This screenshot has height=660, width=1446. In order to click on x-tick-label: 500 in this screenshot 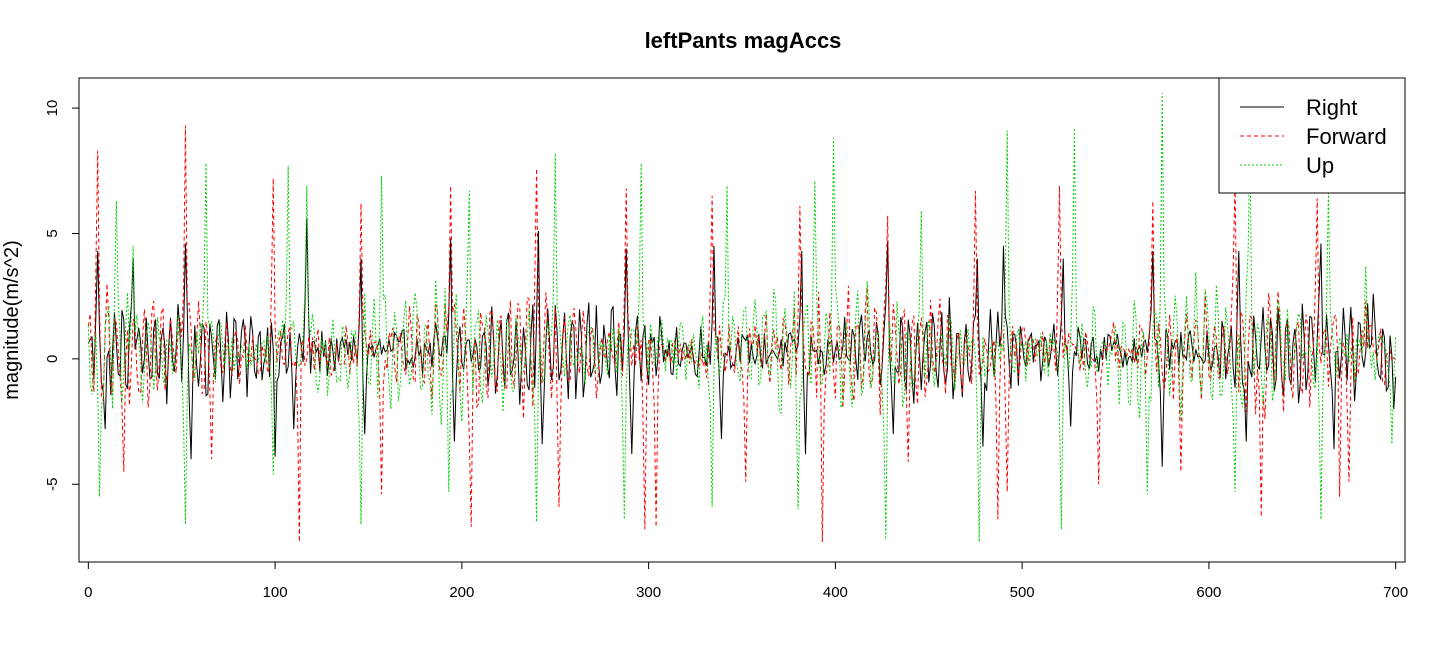, I will do `click(1022, 592)`.